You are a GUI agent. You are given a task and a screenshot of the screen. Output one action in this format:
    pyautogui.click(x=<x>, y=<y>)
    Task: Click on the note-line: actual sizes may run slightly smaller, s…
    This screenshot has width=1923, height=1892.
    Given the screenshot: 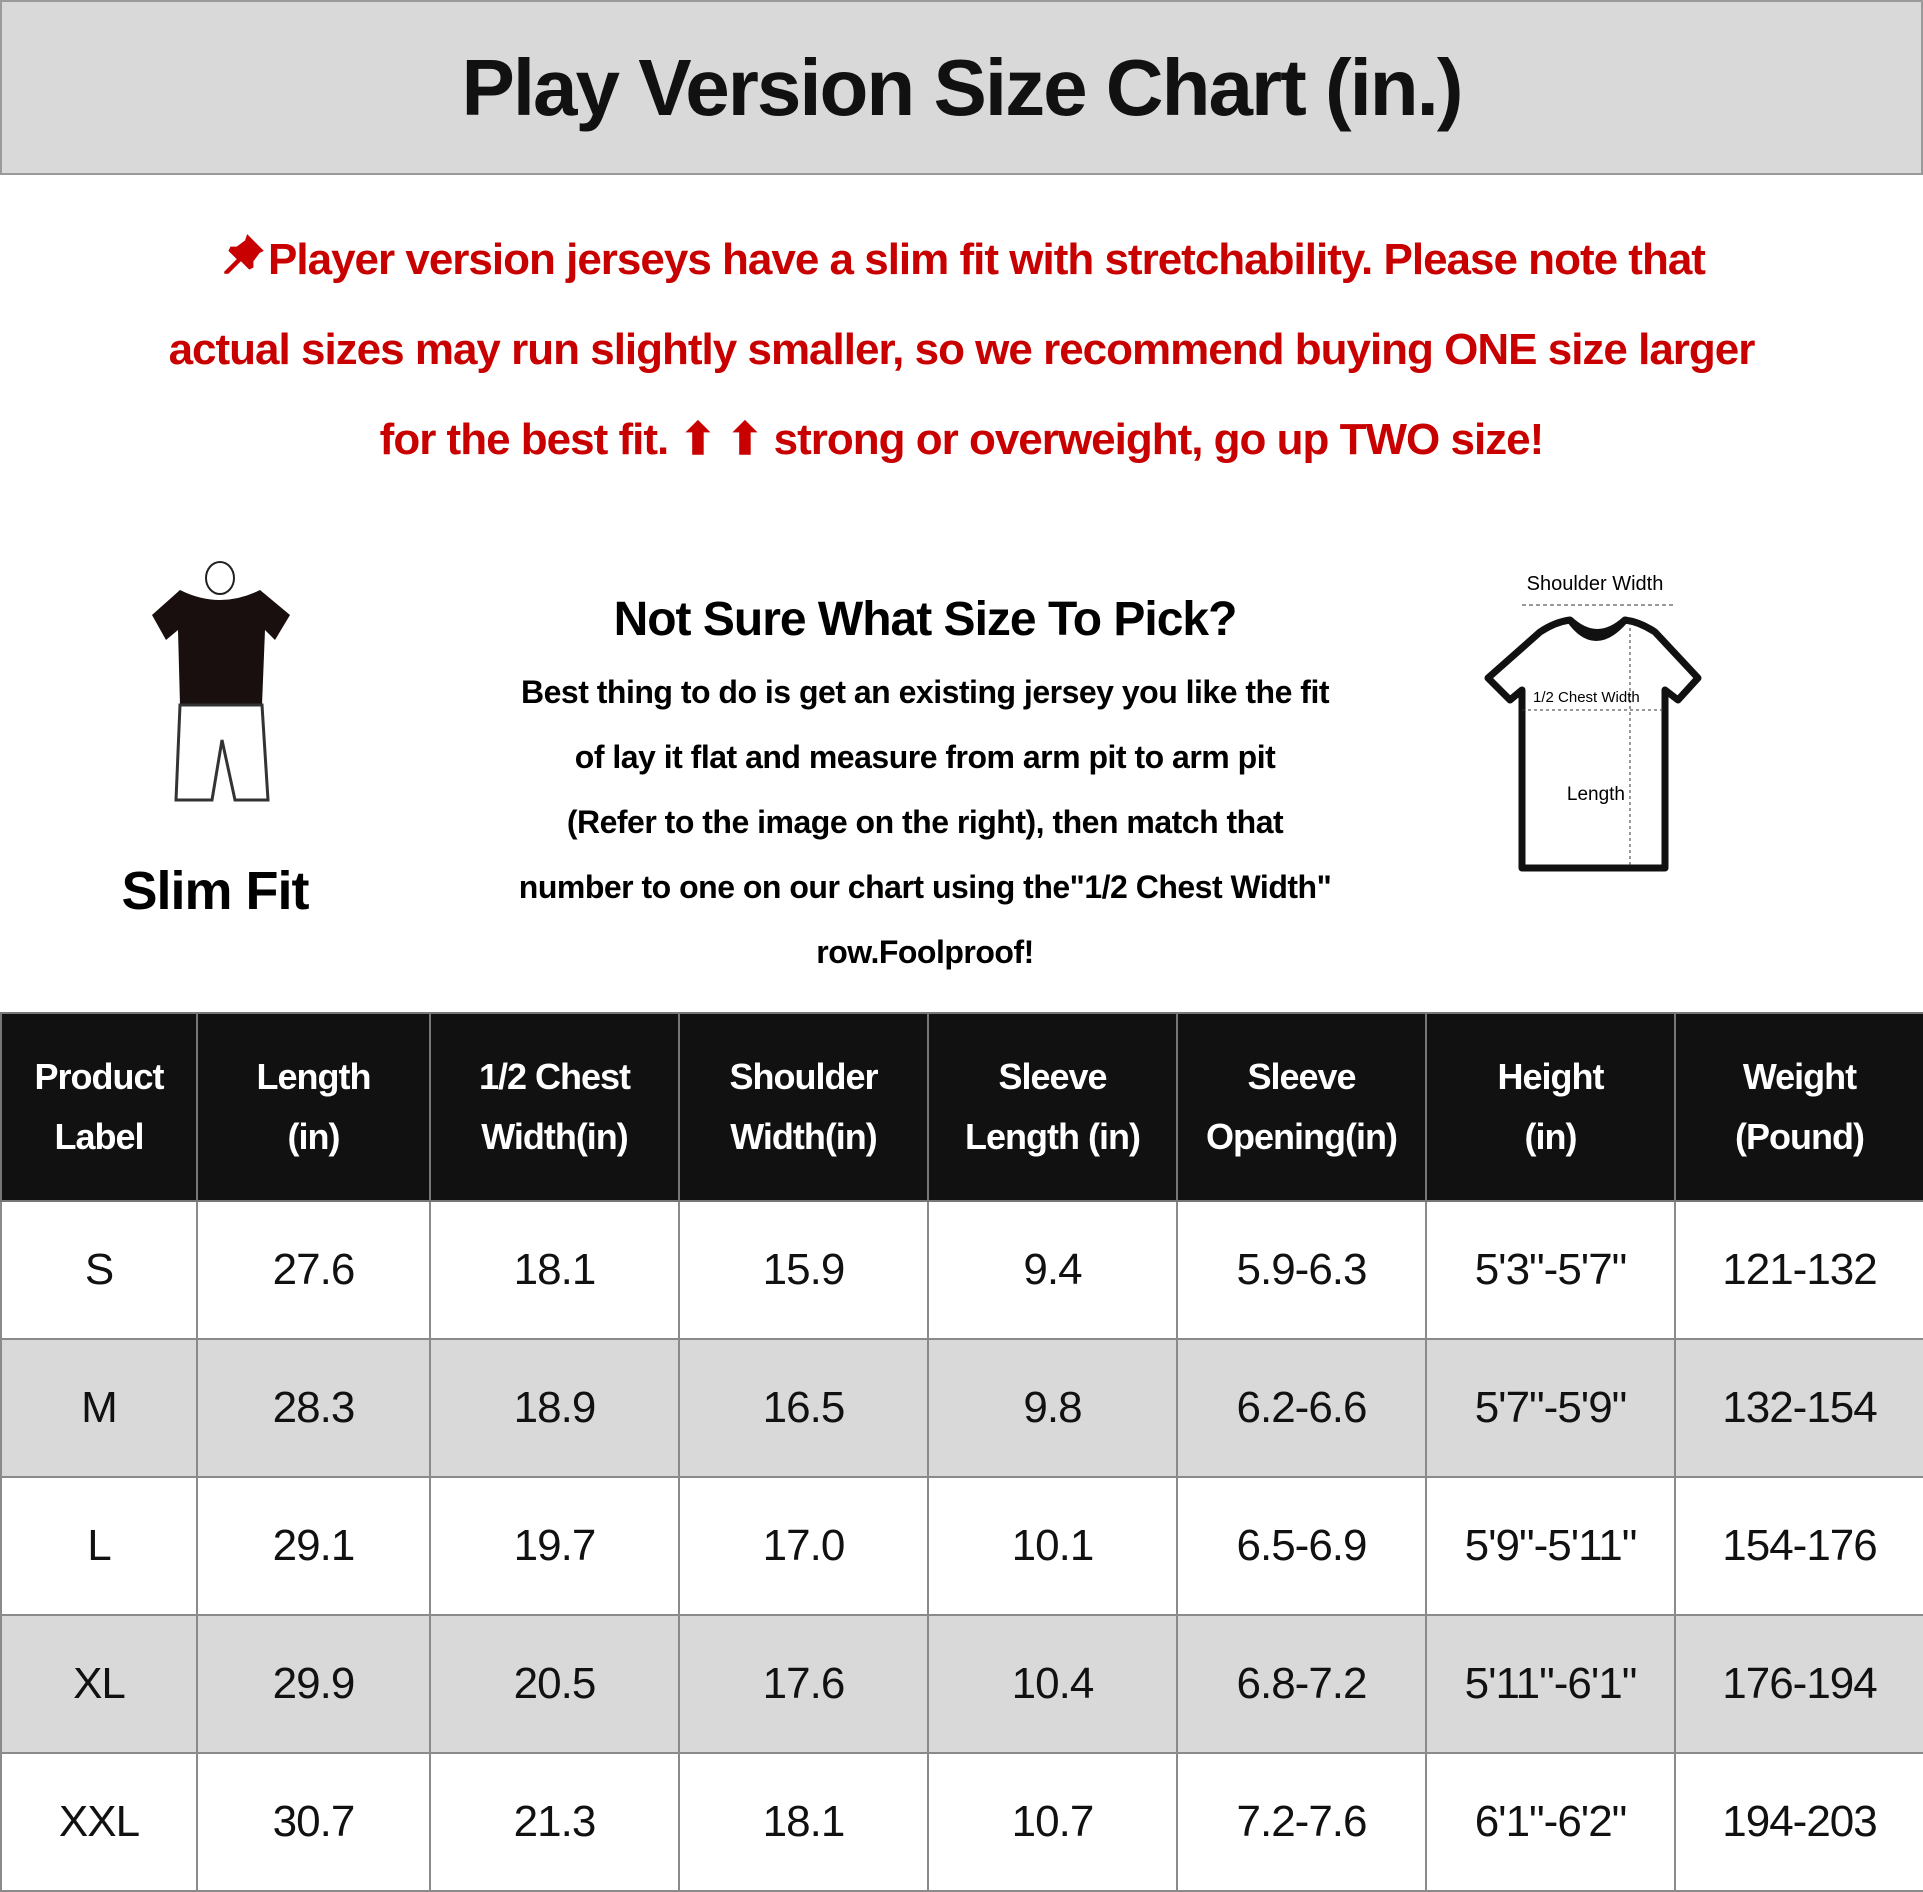 What is the action you would take?
    pyautogui.click(x=962, y=349)
    